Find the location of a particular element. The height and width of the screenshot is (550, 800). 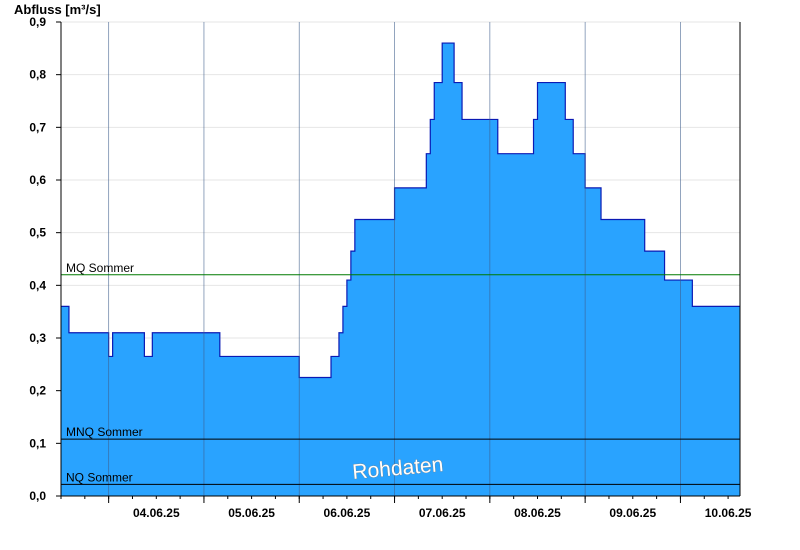

y-tick-label: 0,9 is located at coordinates (37, 22).